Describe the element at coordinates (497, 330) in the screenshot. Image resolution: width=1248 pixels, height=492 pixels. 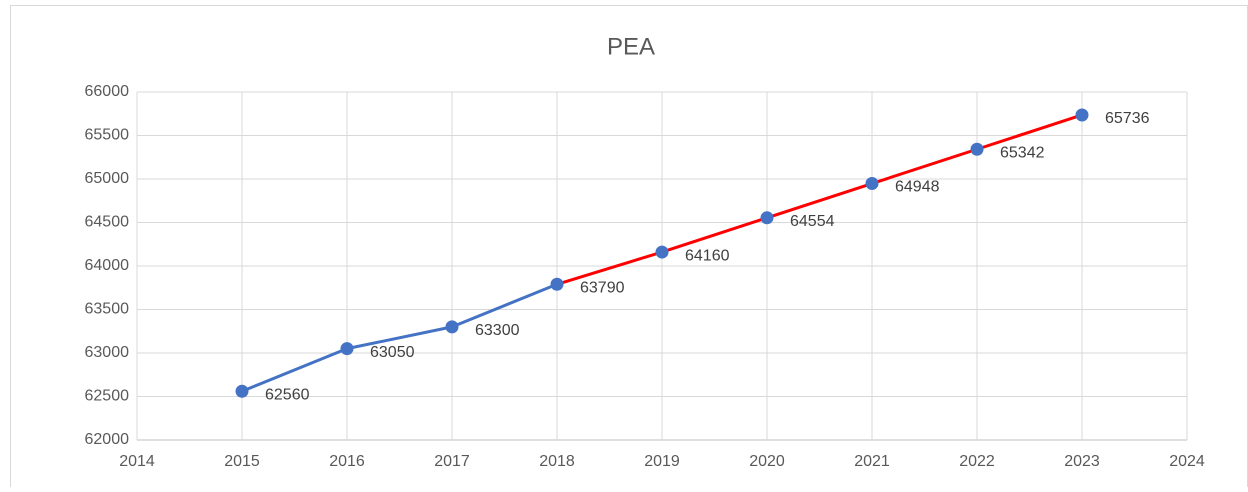
I see `data-label: 63300` at that location.